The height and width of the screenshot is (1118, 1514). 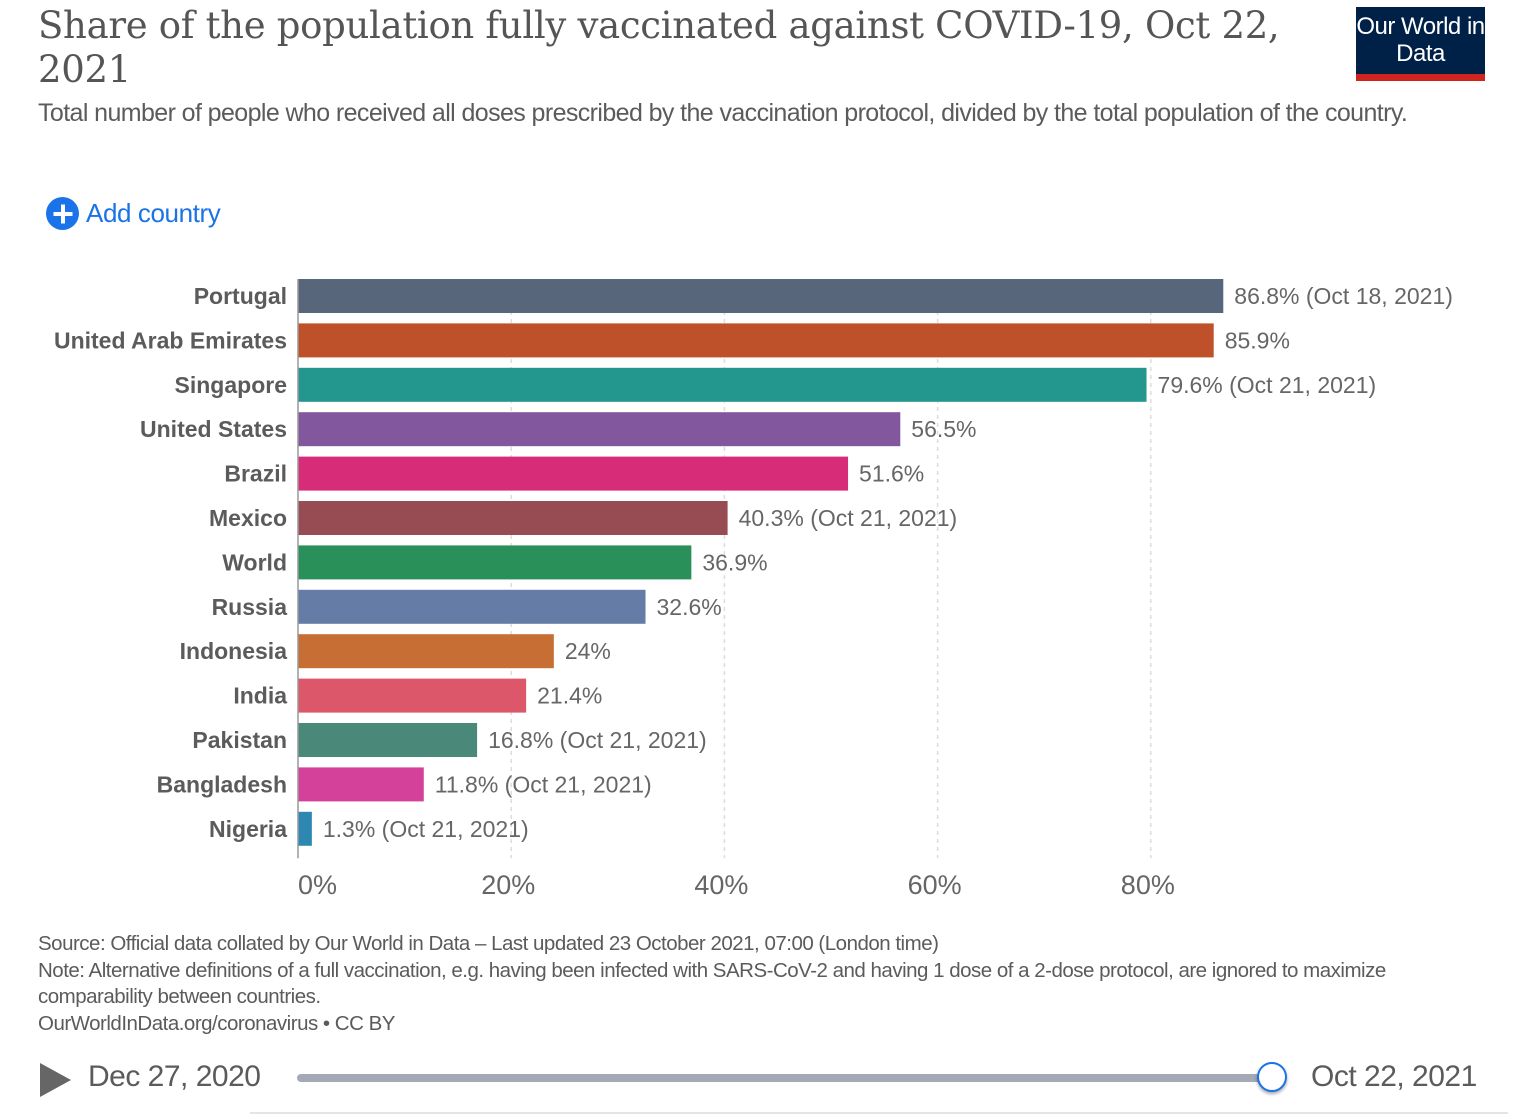 What do you see at coordinates (1420, 77) in the screenshot?
I see `logo-red-bar` at bounding box center [1420, 77].